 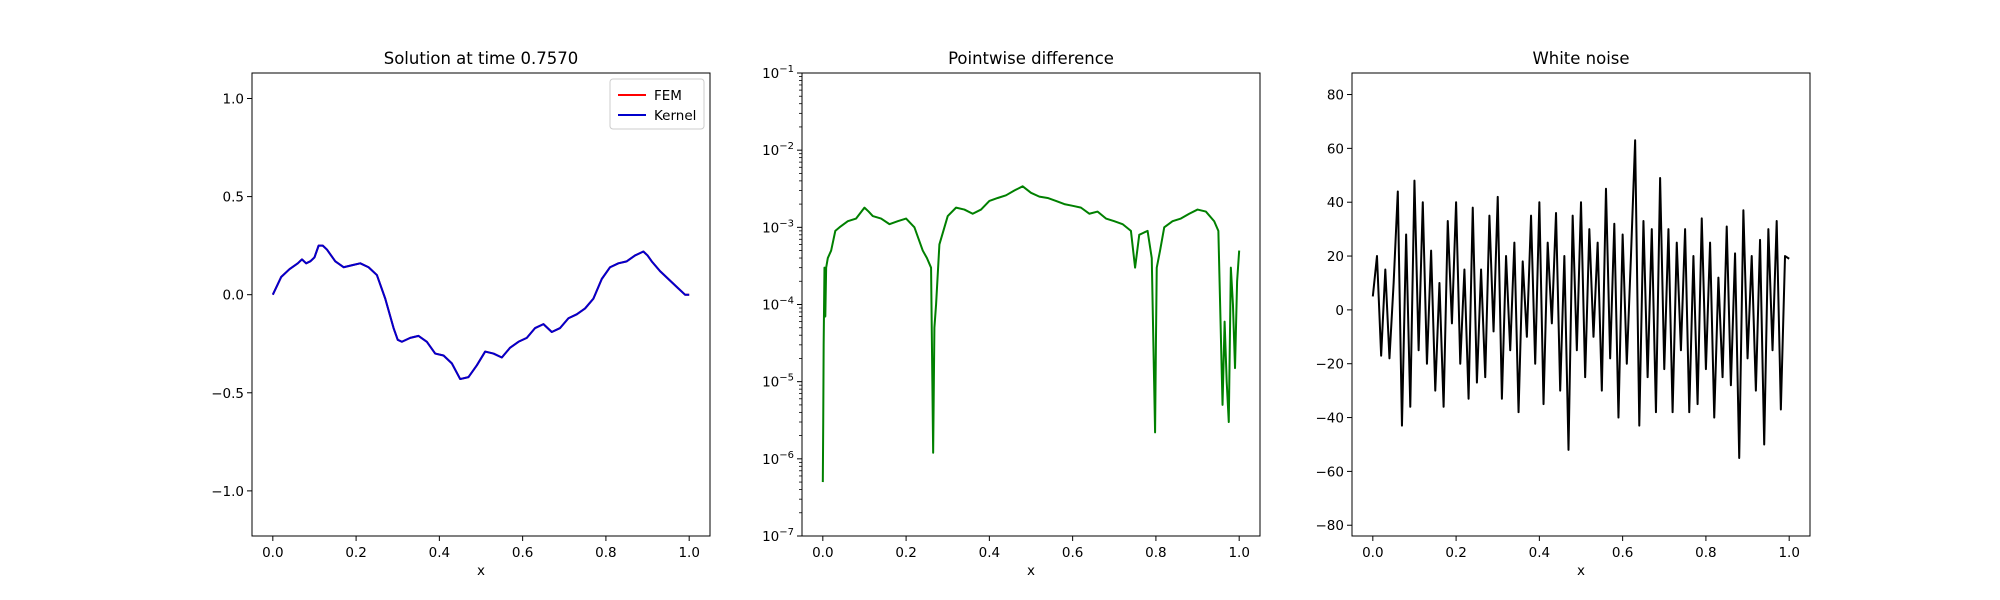 I want to click on y-tick-label: 10⁻³, so click(x=778, y=227).